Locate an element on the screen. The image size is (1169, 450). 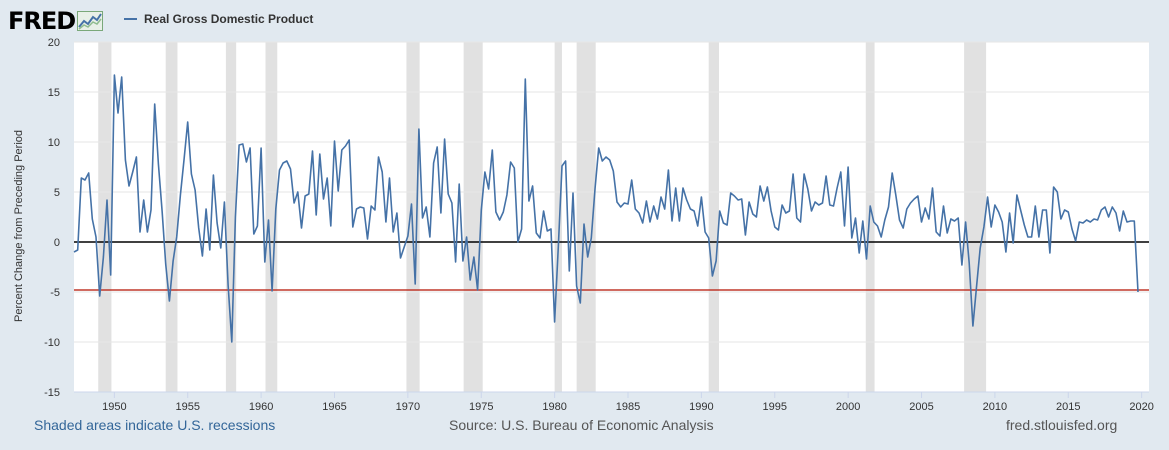
chart-legend: Real Gross Domestic Product is located at coordinates (218, 19).